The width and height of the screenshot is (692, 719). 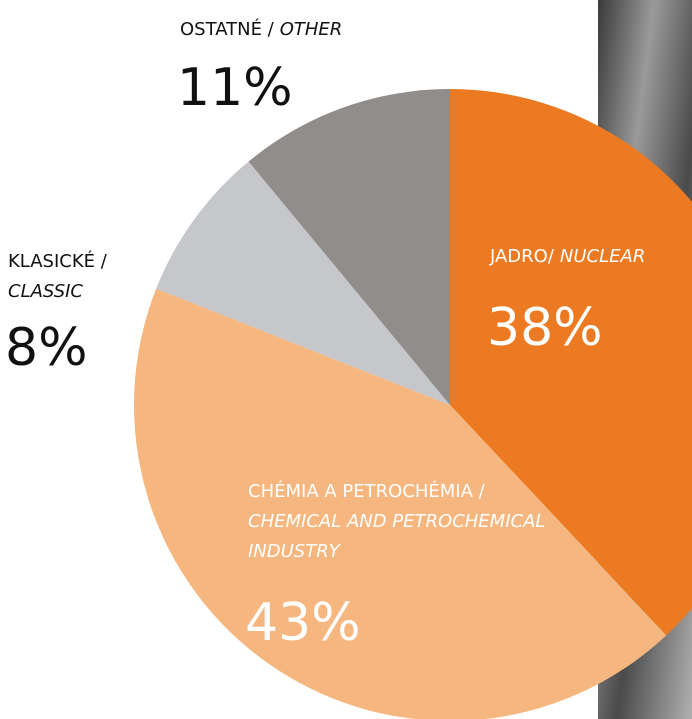 I want to click on value-label: 38%, so click(x=545, y=328).